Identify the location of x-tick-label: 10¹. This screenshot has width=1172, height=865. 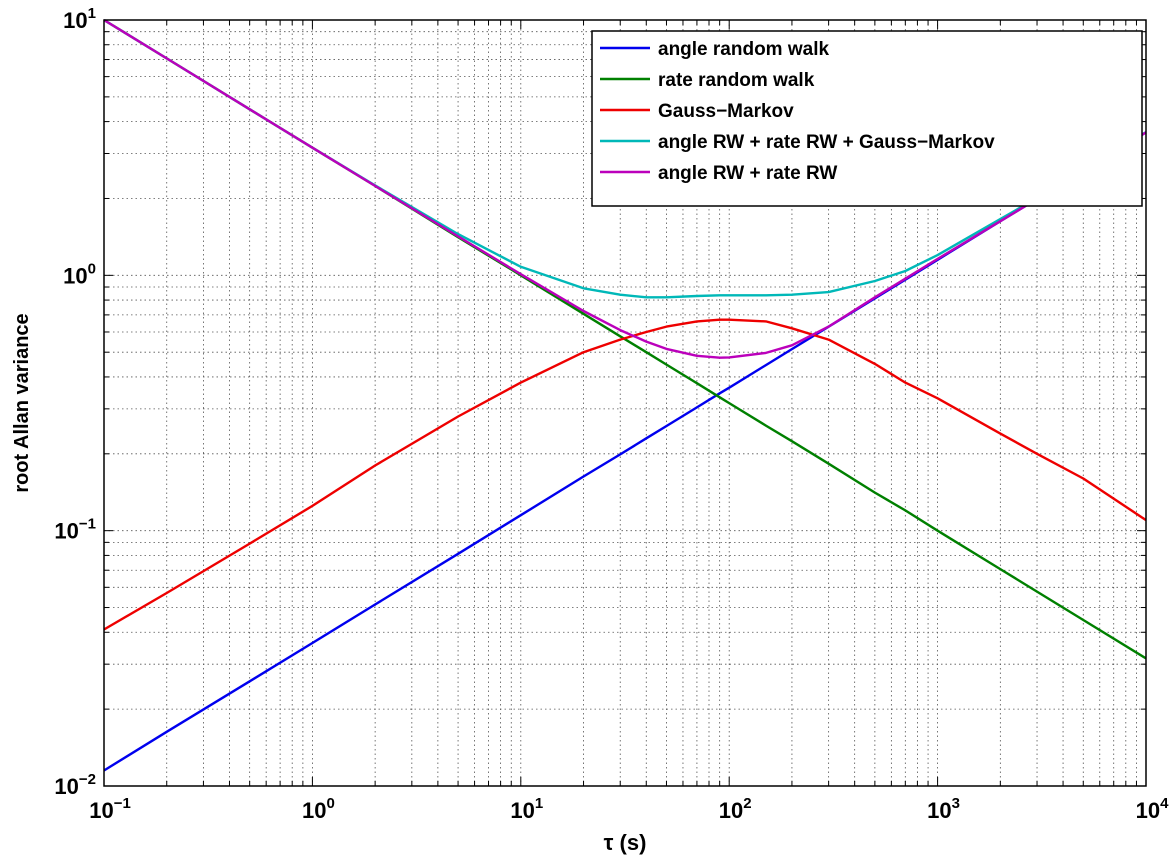
(526, 809).